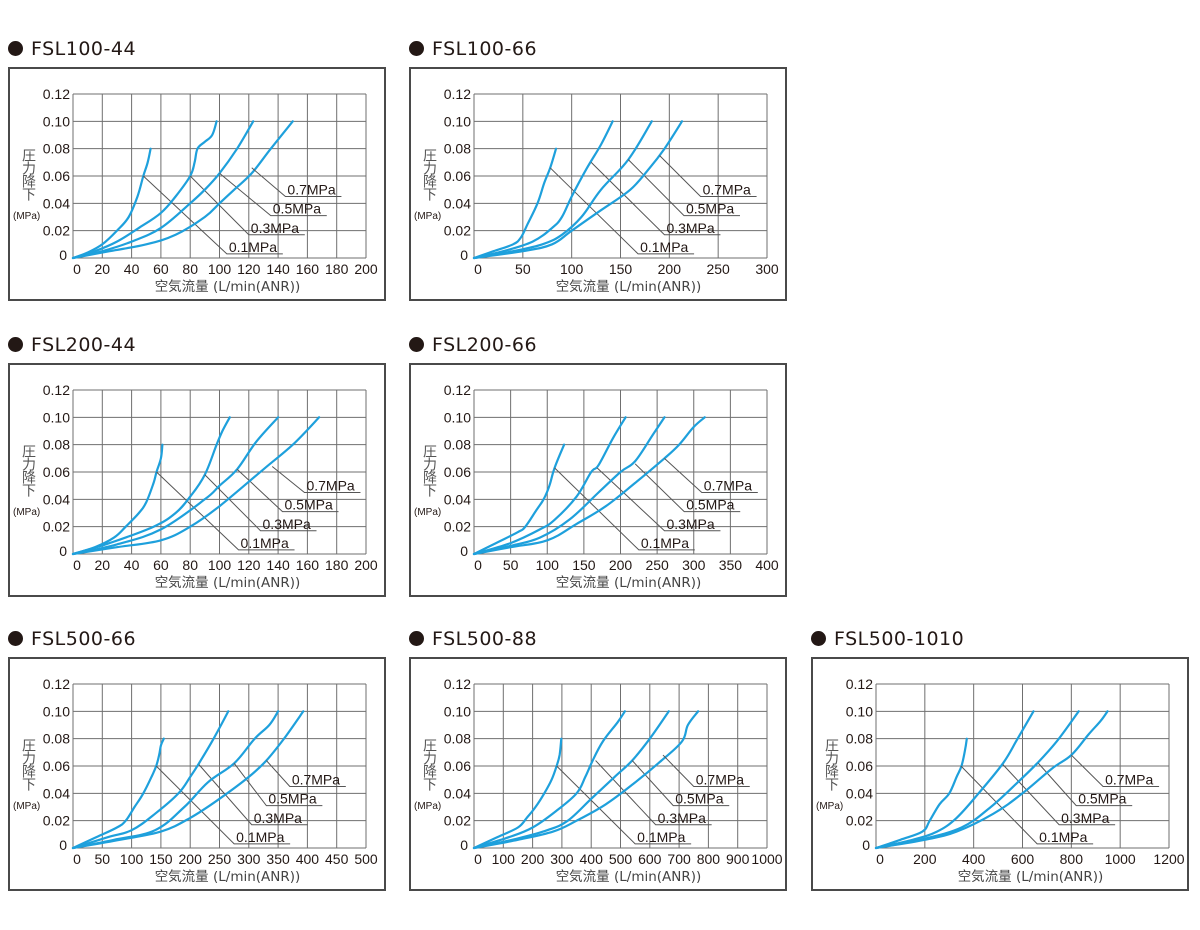 Image resolution: width=1200 pixels, height=930 pixels. Describe the element at coordinates (132, 565) in the screenshot. I see `x-tick-label: 40` at that location.